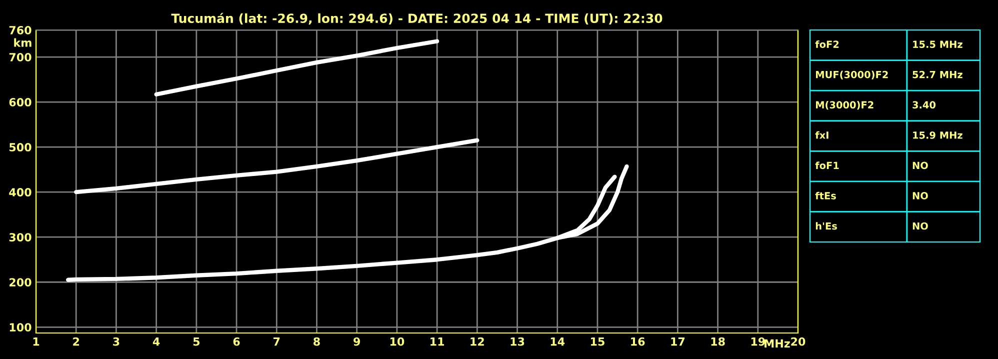  I want to click on x-tick-label: 17, so click(678, 342).